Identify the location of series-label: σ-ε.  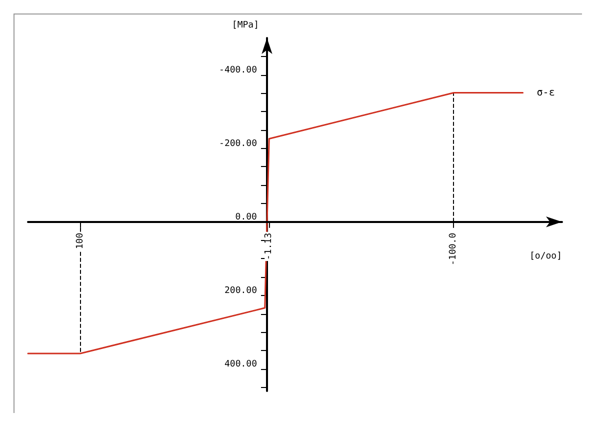
(545, 92).